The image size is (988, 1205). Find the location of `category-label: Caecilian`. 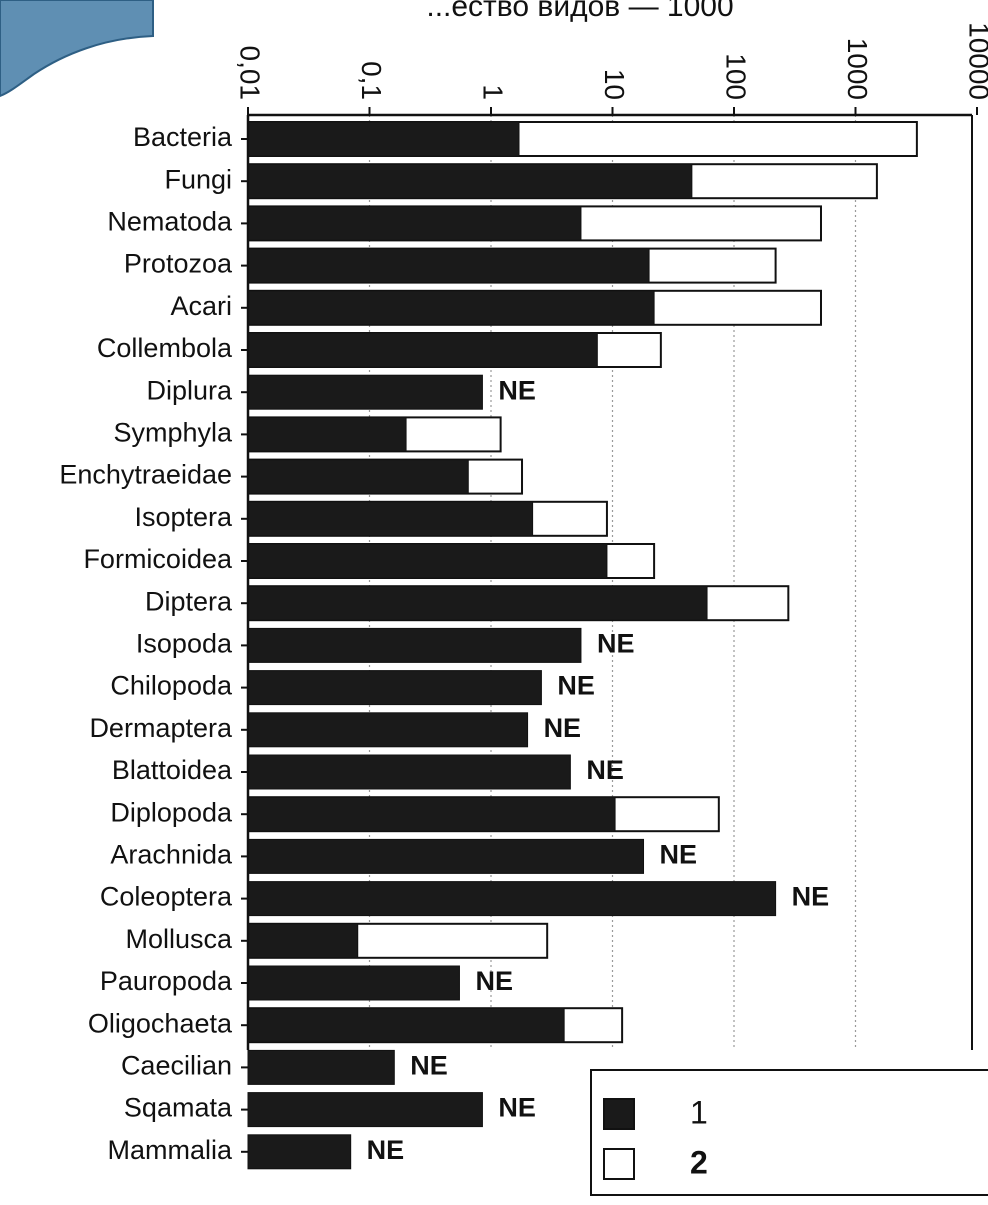

category-label: Caecilian is located at coordinates (176, 1066).